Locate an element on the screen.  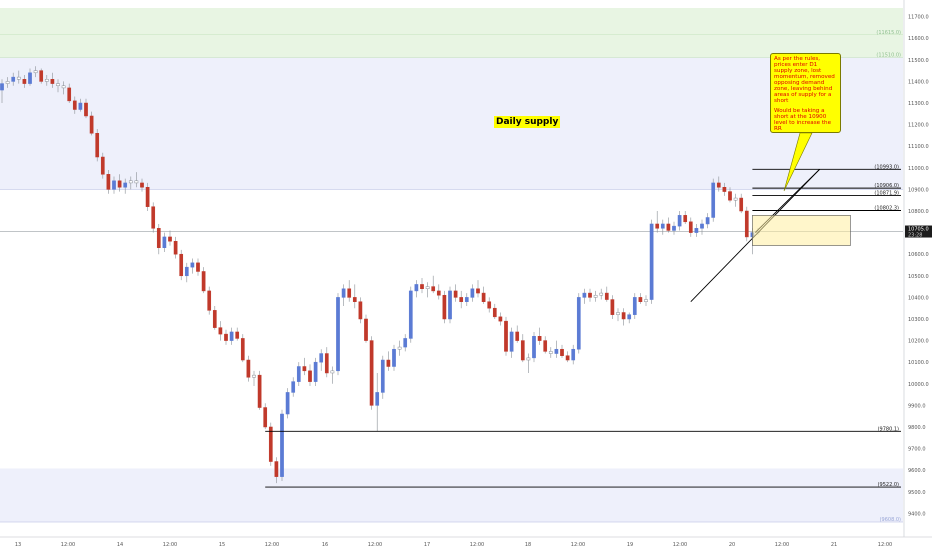
price-tick-3: 11400.0 is located at coordinates (918, 82).